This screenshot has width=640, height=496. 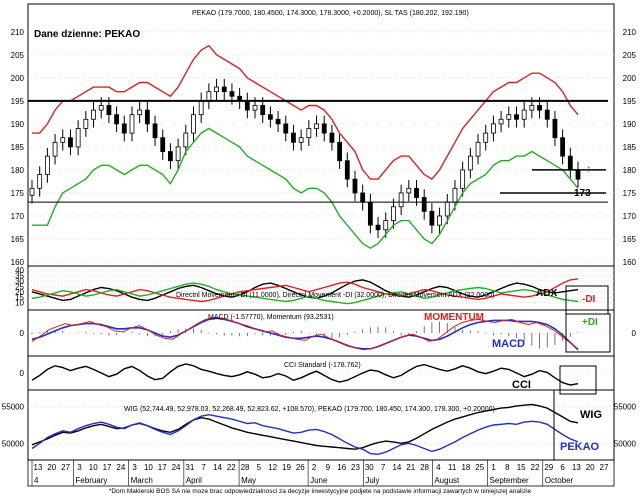 What do you see at coordinates (383, 467) in the screenshot?
I see `x-tick-date: 7` at bounding box center [383, 467].